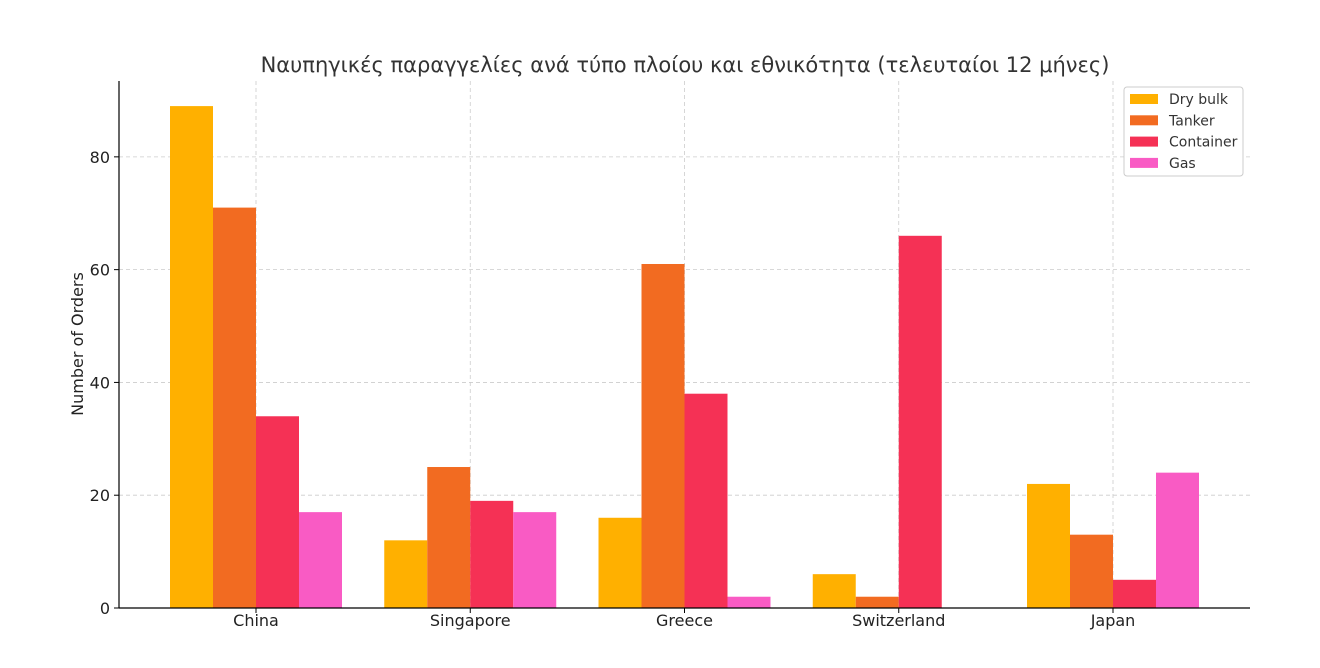 This screenshot has height=668, width=1320. What do you see at coordinates (749, 602) in the screenshot?
I see `bar-gas-greece` at bounding box center [749, 602].